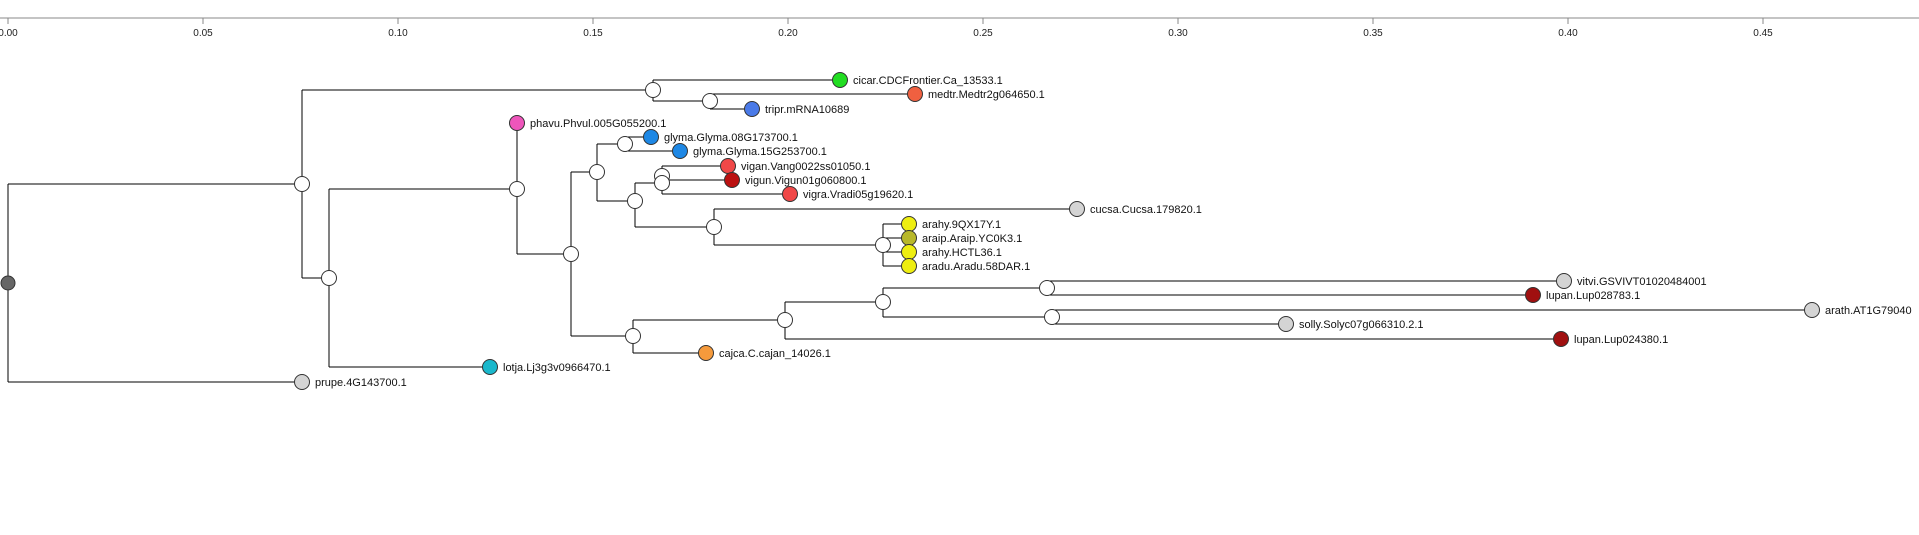  I want to click on leaf-node-vigun, so click(732, 180).